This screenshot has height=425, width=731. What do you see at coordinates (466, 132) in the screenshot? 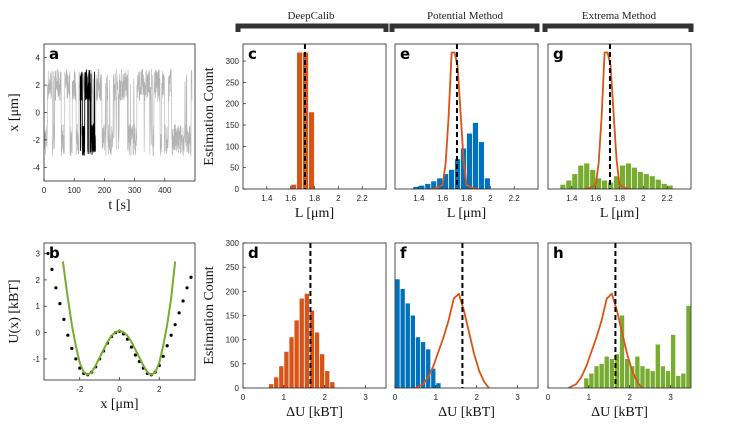
I see `panel-e-potential-L-histogram: 1.4 1.6 1.8 2 2.2 e L [μm]` at bounding box center [466, 132].